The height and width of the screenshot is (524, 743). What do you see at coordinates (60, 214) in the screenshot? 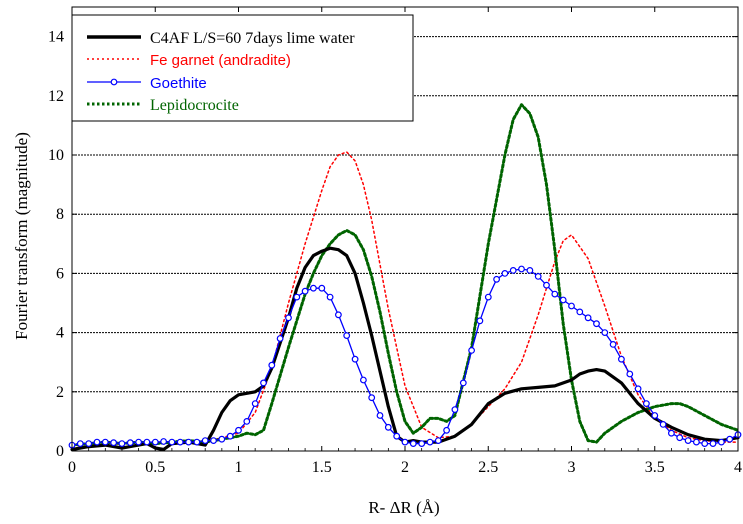
I see `y-tick-label: 8` at bounding box center [60, 214].